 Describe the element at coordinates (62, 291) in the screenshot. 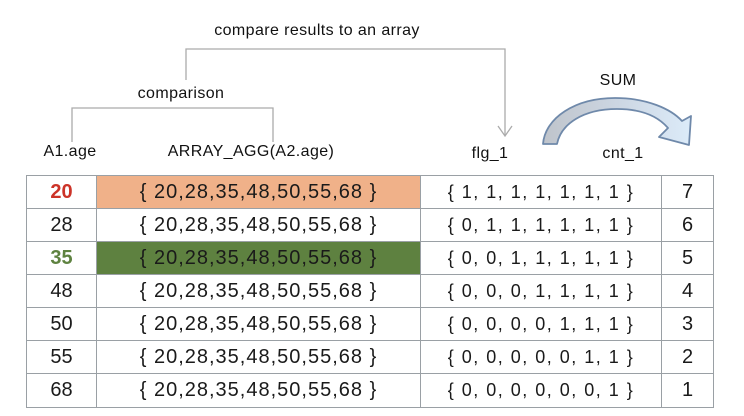

I see `age-cell: 48` at that location.